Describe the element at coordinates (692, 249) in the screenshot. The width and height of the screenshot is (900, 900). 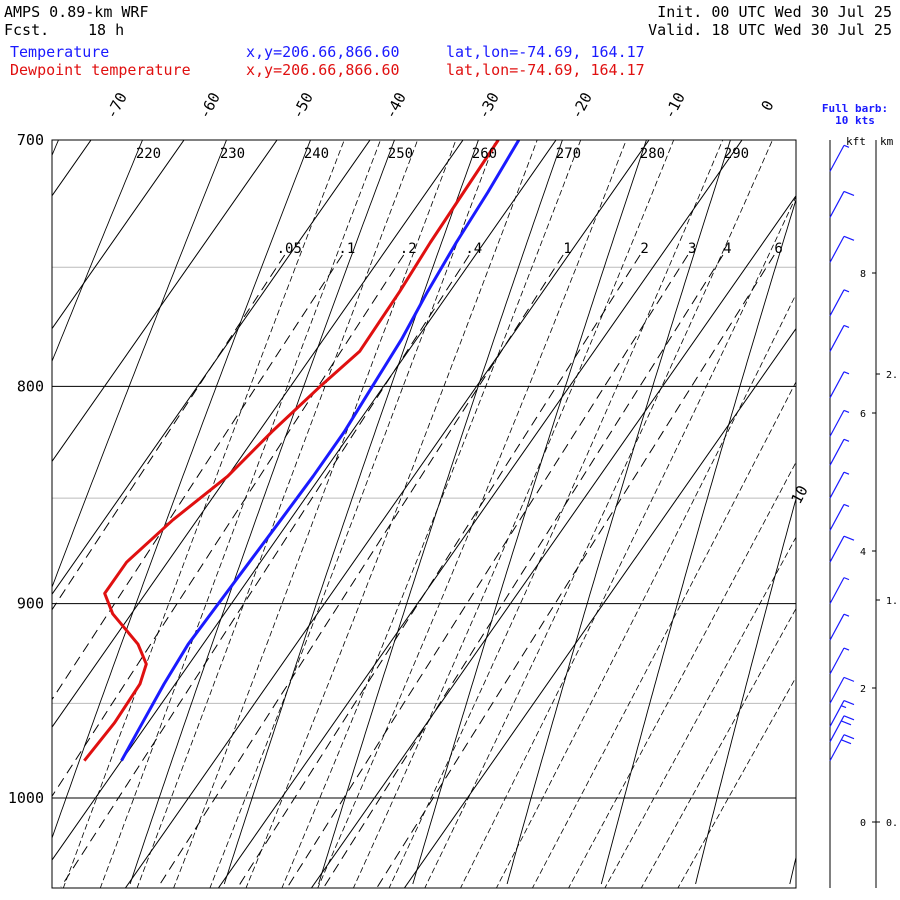
I see `mixing-ratio-label: 3` at that location.